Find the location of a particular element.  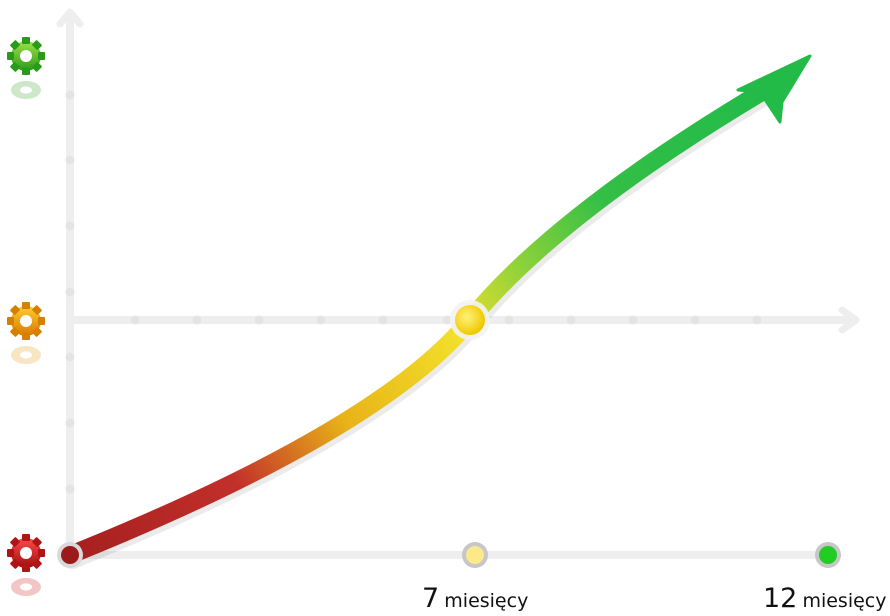

growth-arrowhead is located at coordinates (774, 89).